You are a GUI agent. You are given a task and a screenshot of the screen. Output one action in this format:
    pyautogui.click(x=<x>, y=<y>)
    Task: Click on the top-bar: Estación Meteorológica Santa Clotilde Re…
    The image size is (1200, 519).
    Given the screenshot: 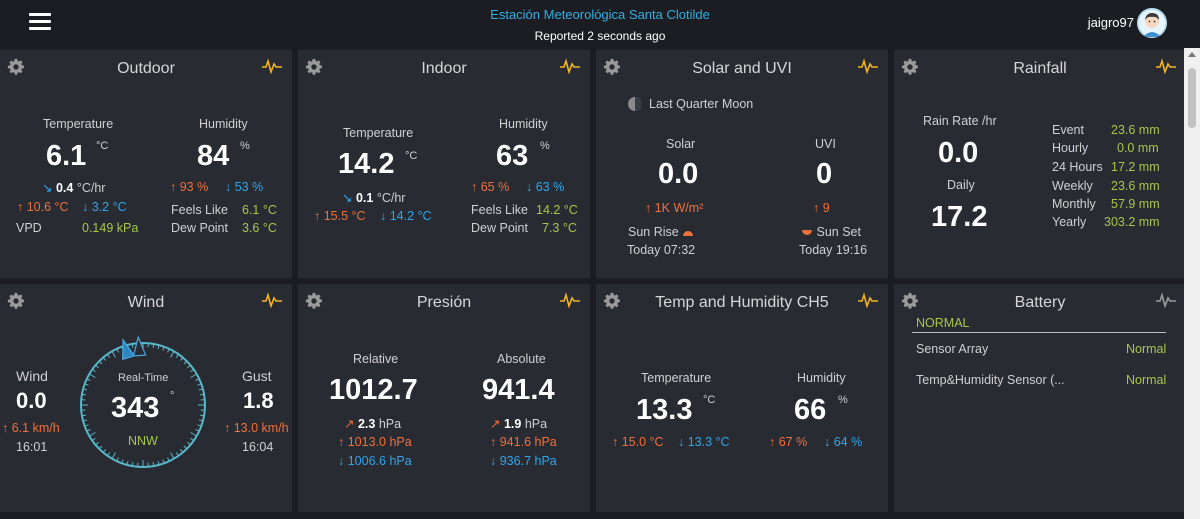 What is the action you would take?
    pyautogui.click(x=600, y=24)
    